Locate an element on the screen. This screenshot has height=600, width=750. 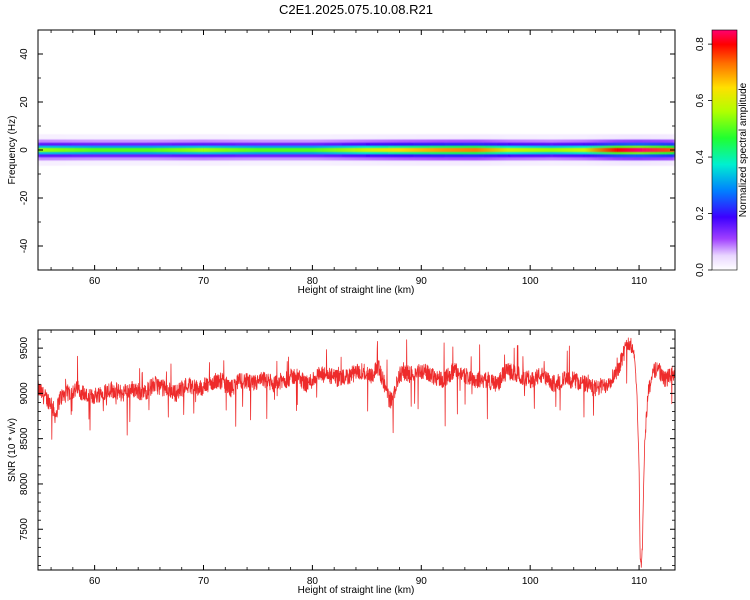
spectrogram-x-tick-label: 90 is located at coordinates (422, 281).